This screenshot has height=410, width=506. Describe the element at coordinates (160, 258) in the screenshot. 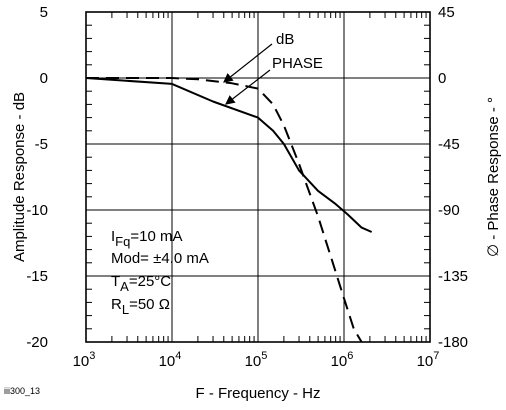

I see `condition-text: Mod= ±4.0 mA` at that location.